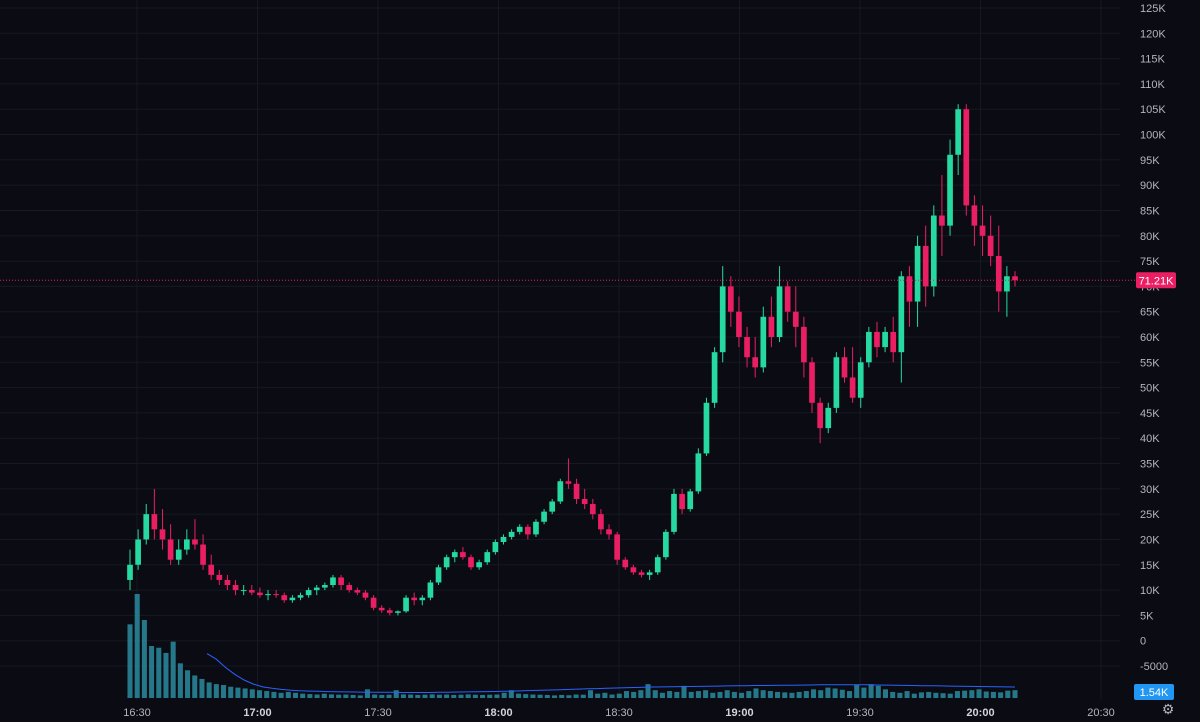 The height and width of the screenshot is (722, 1200). I want to click on volume-ma-line, so click(611, 673).